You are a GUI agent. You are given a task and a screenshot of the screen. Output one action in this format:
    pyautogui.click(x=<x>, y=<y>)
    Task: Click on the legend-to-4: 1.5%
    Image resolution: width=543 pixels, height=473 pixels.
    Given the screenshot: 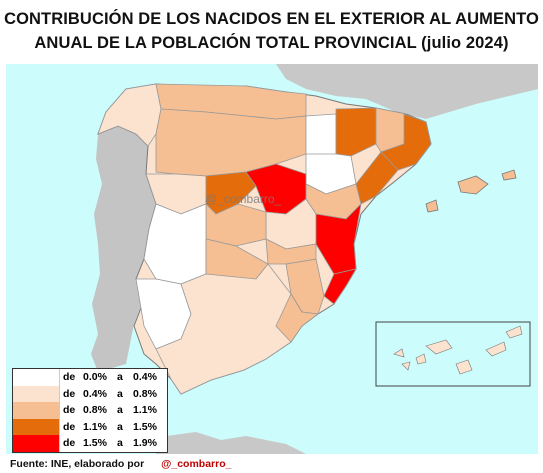 What is the action you would take?
    pyautogui.click(x=145, y=426)
    